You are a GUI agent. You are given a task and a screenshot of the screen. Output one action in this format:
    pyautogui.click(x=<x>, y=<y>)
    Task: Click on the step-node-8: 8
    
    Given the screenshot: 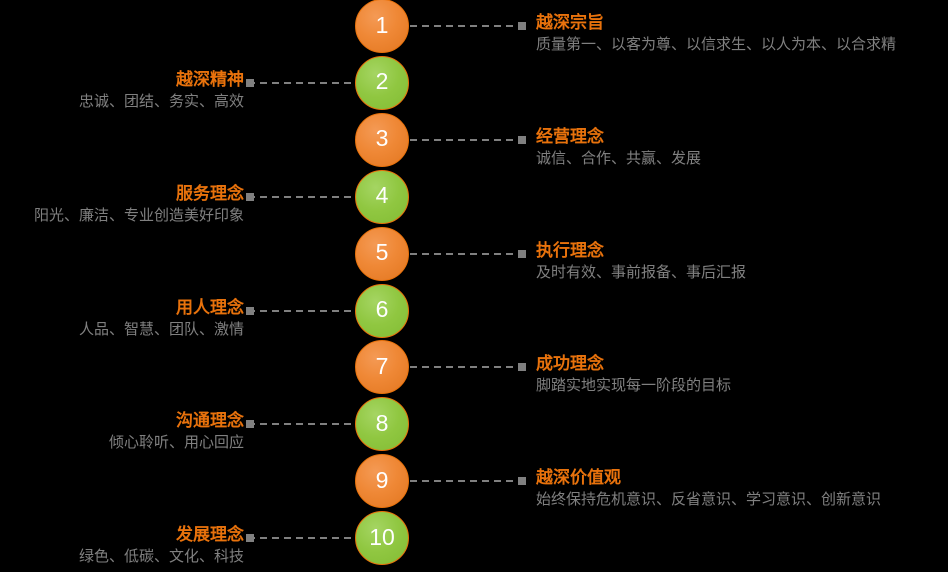 What is the action you would take?
    pyautogui.click(x=382, y=424)
    